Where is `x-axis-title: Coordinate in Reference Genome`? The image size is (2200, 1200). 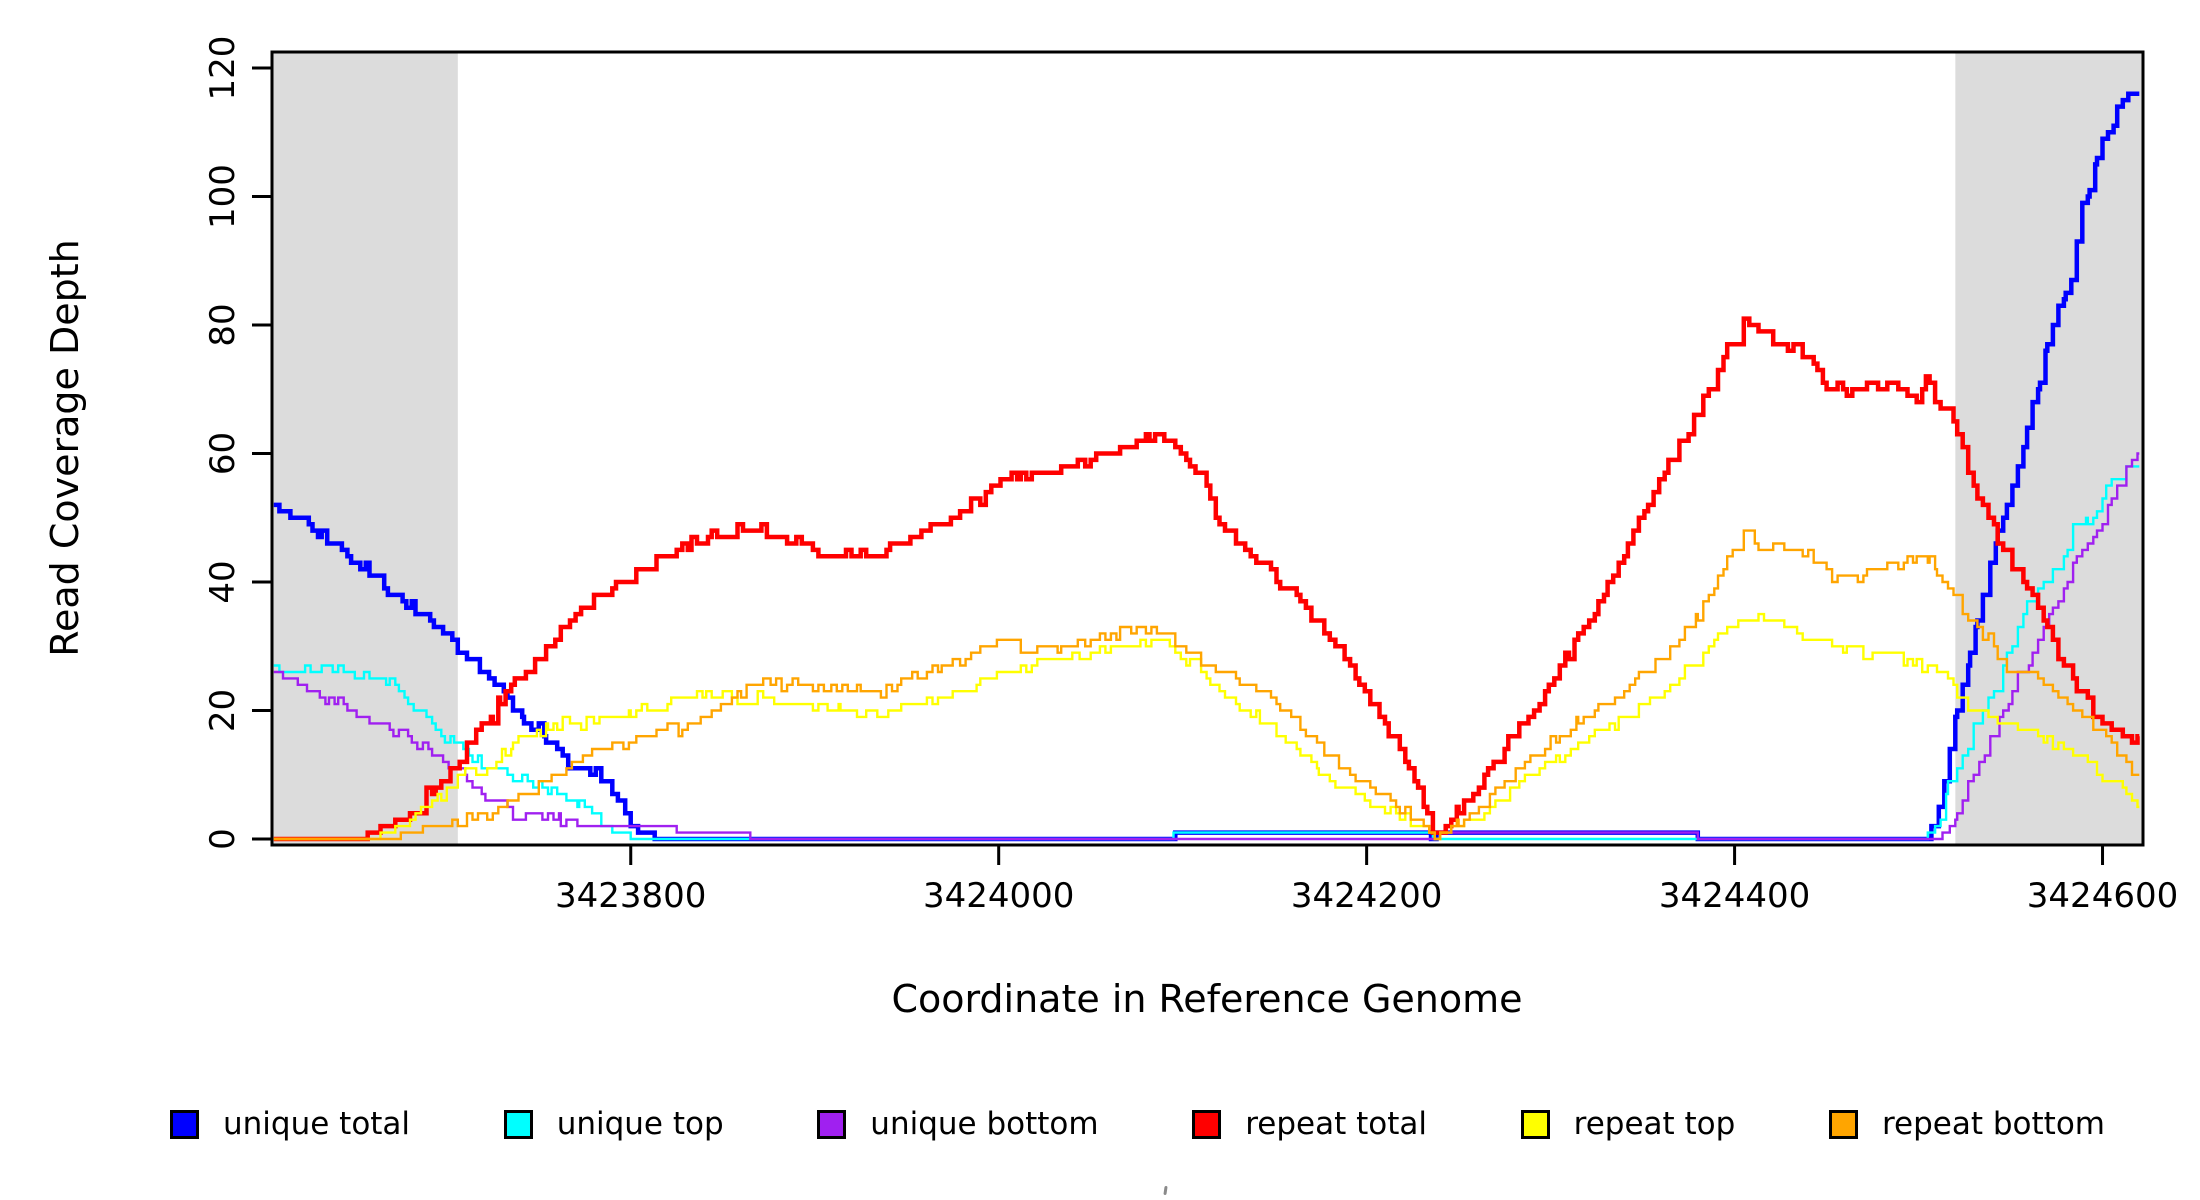 x-axis-title: Coordinate in Reference Genome is located at coordinates (1206, 999).